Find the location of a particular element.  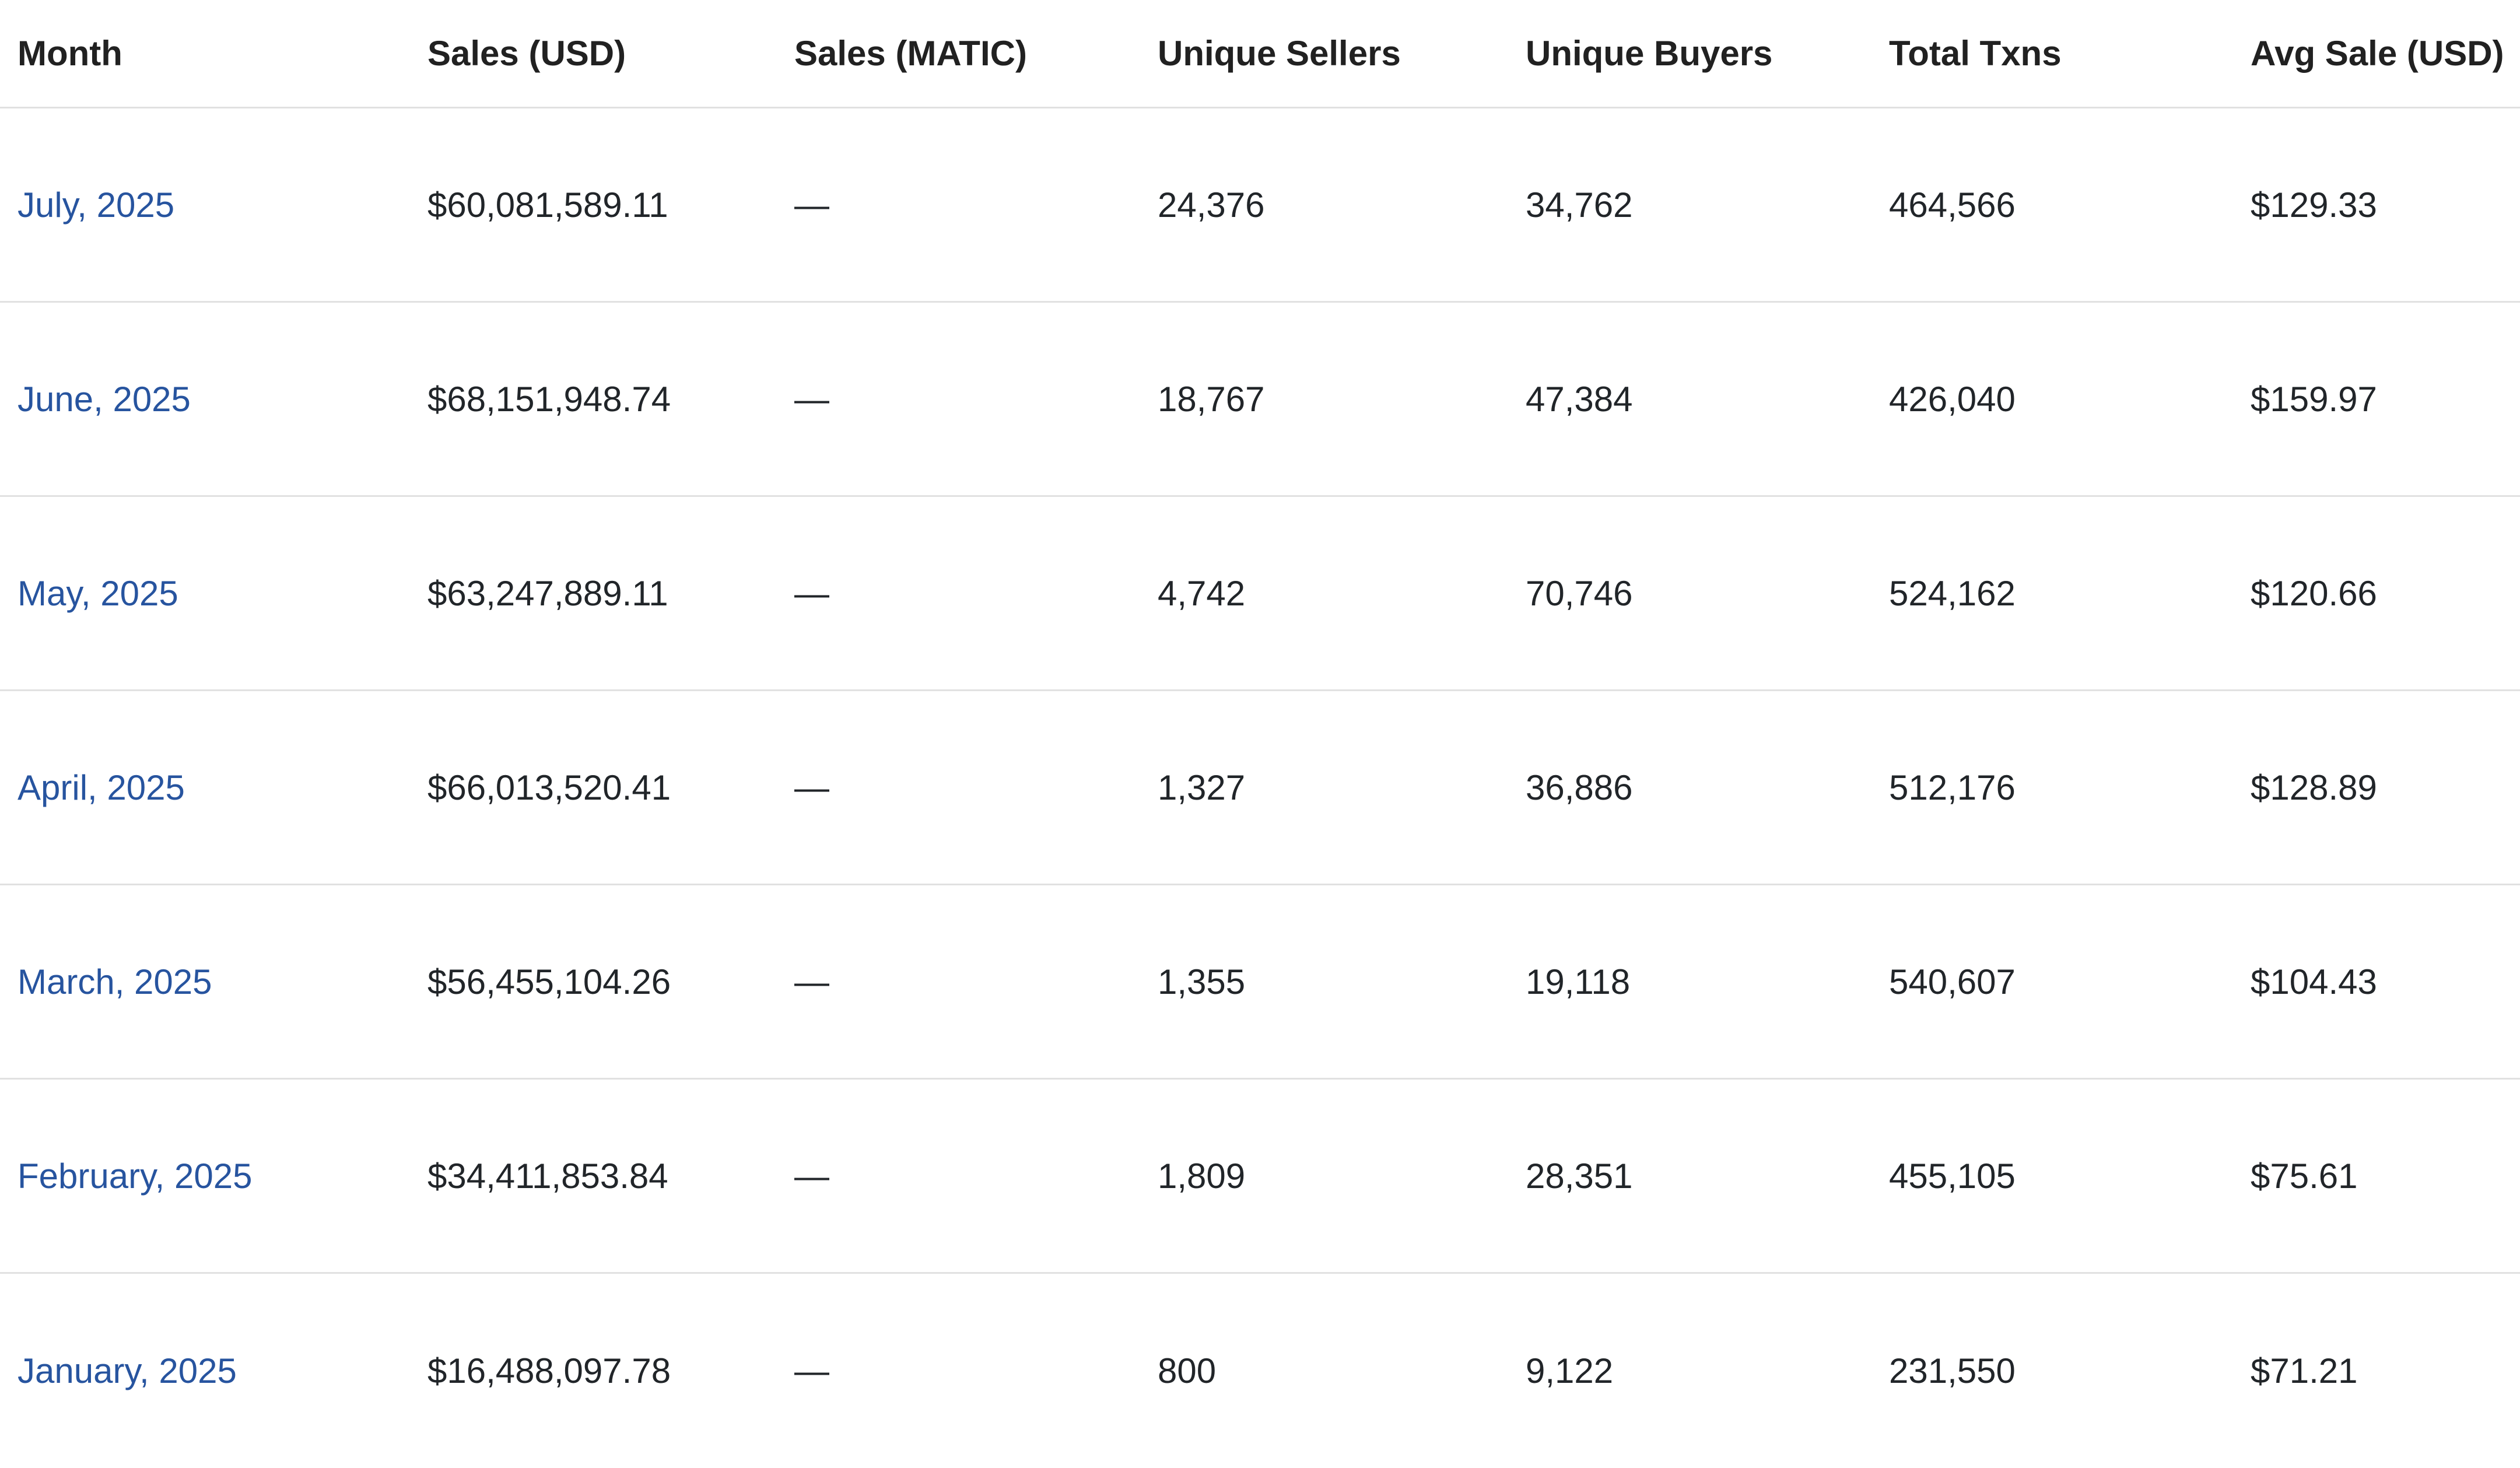

unique-buyers-cell: 47,384 is located at coordinates (1579, 399).